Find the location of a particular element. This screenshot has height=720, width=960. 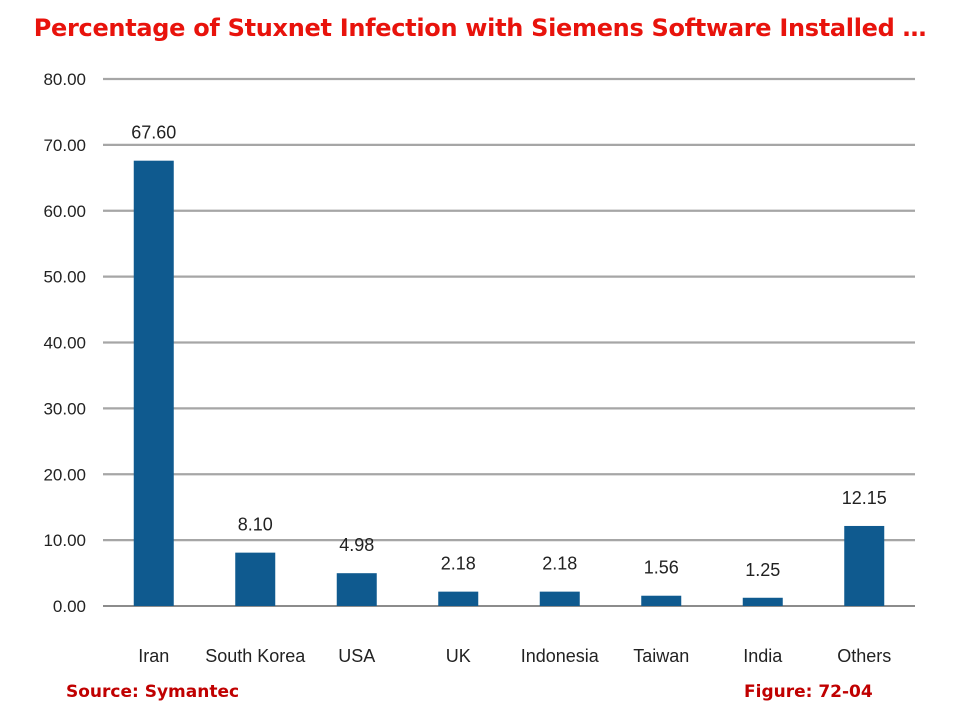

data-label: 12.15 is located at coordinates (864, 498).